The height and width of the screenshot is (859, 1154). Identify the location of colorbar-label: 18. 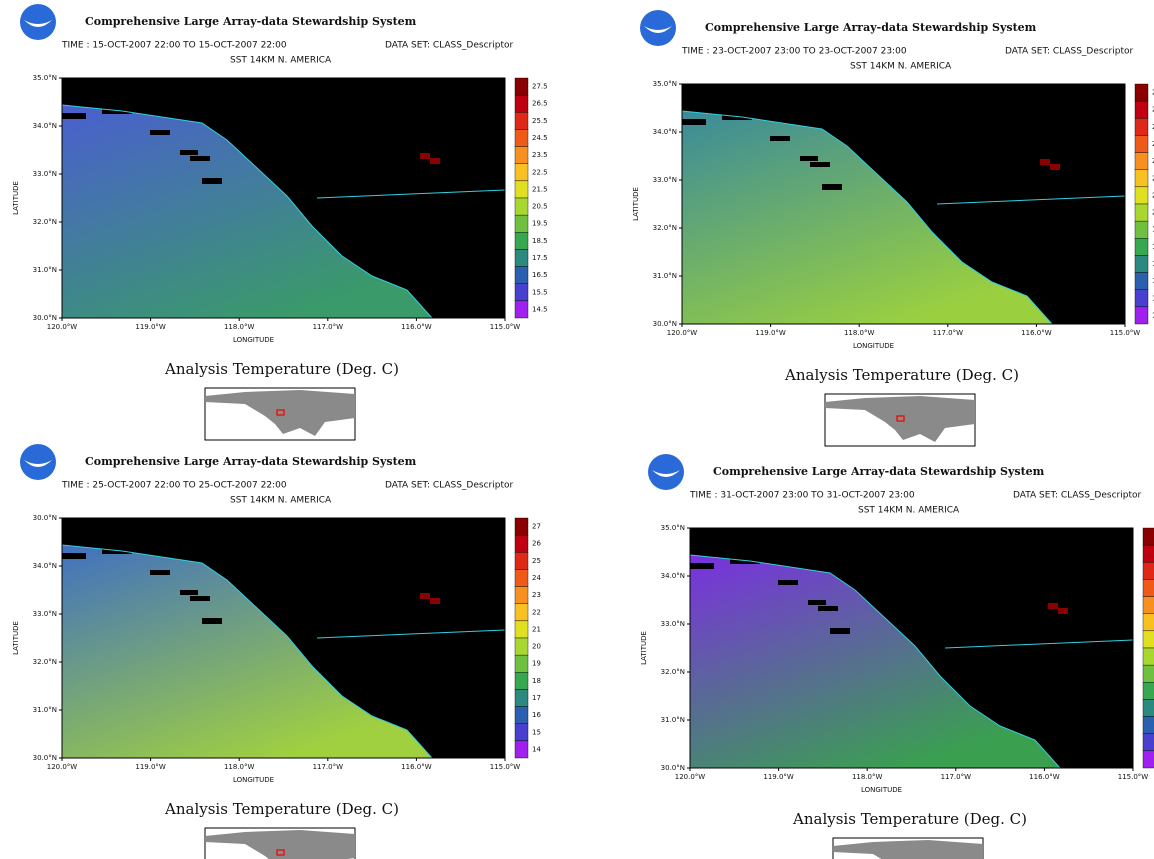
(1153, 247).